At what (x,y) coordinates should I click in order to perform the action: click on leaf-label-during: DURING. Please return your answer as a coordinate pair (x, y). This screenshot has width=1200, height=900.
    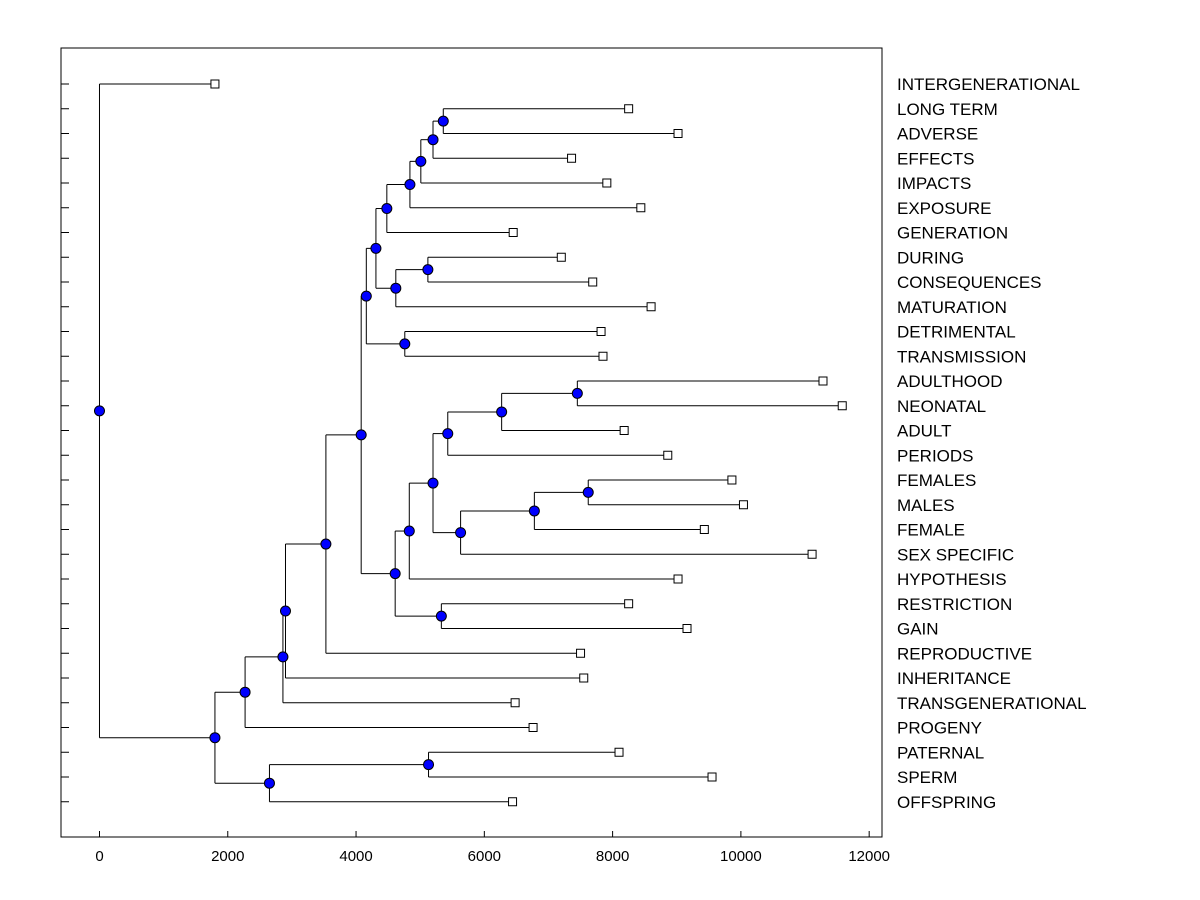
    Looking at the image, I should click on (930, 257).